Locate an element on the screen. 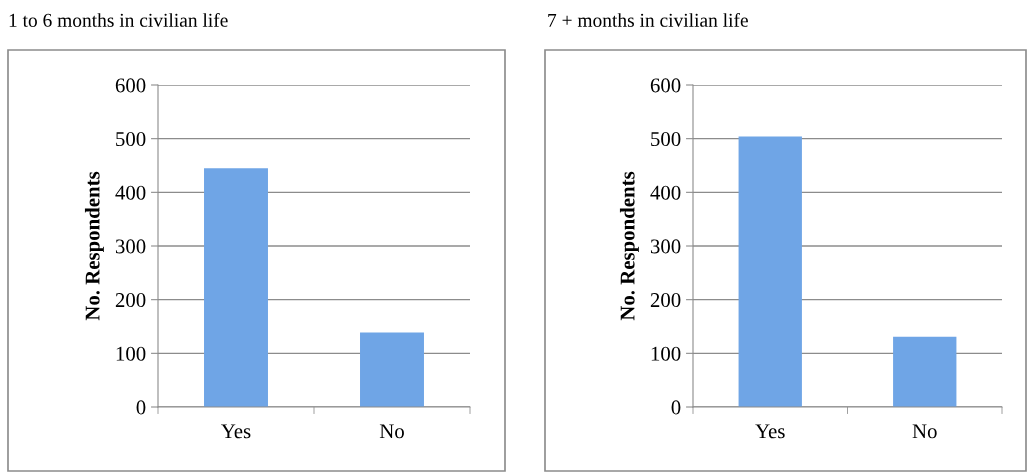 The height and width of the screenshot is (472, 1027). chart-title: 1 to 6 months in civilian life is located at coordinates (118, 19).